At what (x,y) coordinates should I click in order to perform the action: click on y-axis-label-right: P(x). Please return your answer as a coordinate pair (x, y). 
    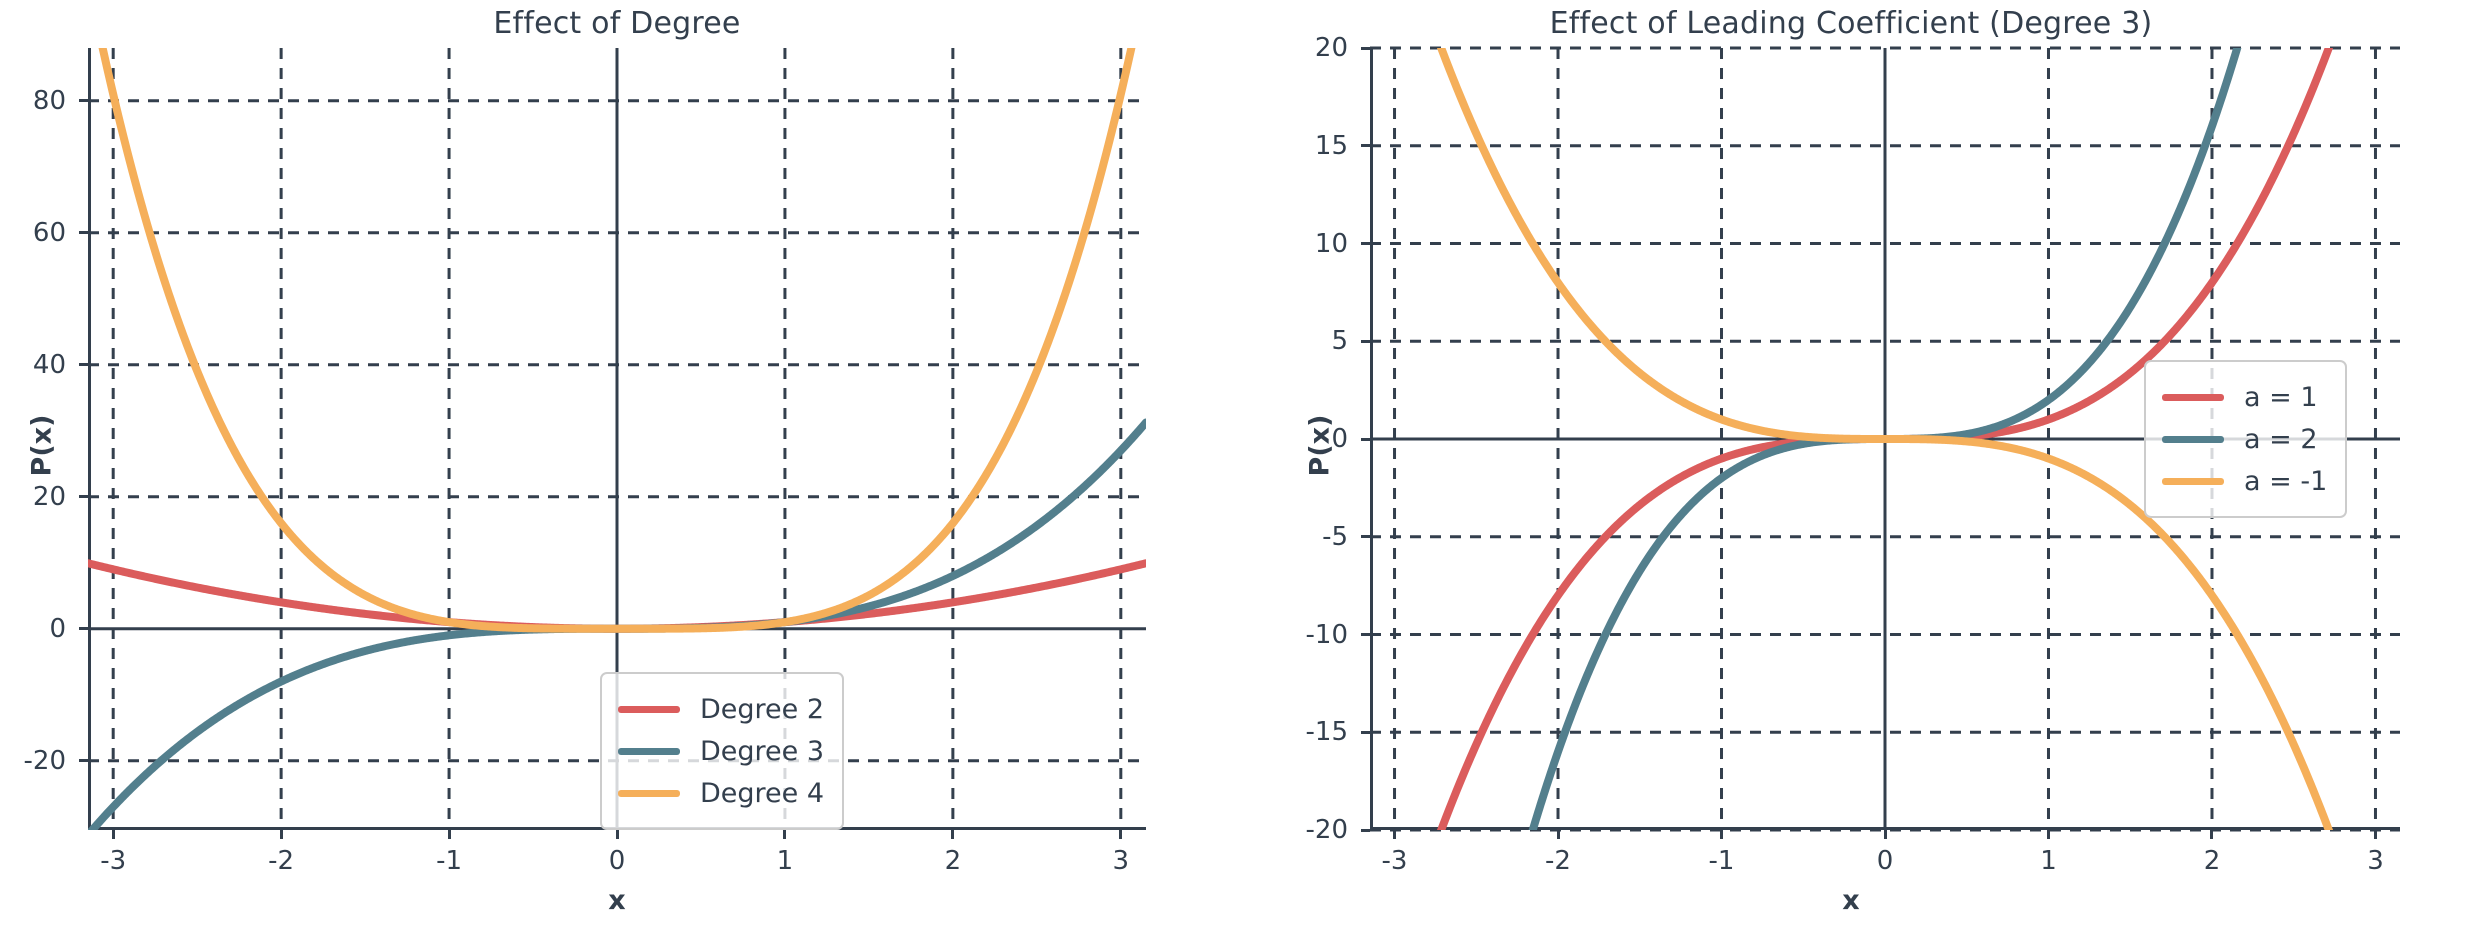
    Looking at the image, I should click on (1320, 445).